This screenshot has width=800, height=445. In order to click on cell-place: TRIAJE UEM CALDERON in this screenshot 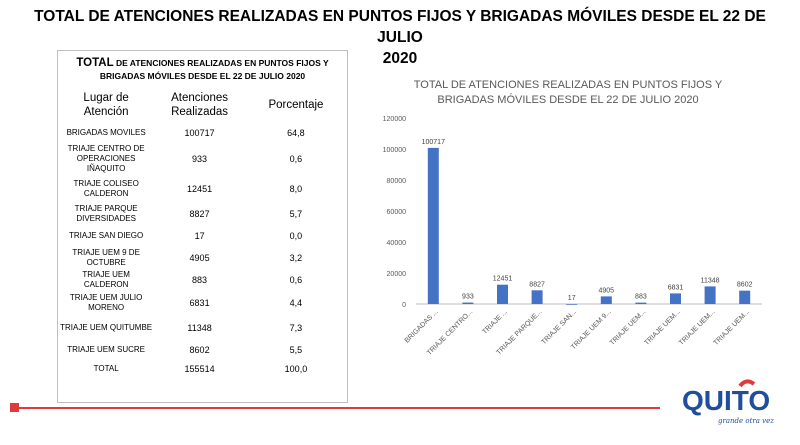, I will do `click(106, 279)`.